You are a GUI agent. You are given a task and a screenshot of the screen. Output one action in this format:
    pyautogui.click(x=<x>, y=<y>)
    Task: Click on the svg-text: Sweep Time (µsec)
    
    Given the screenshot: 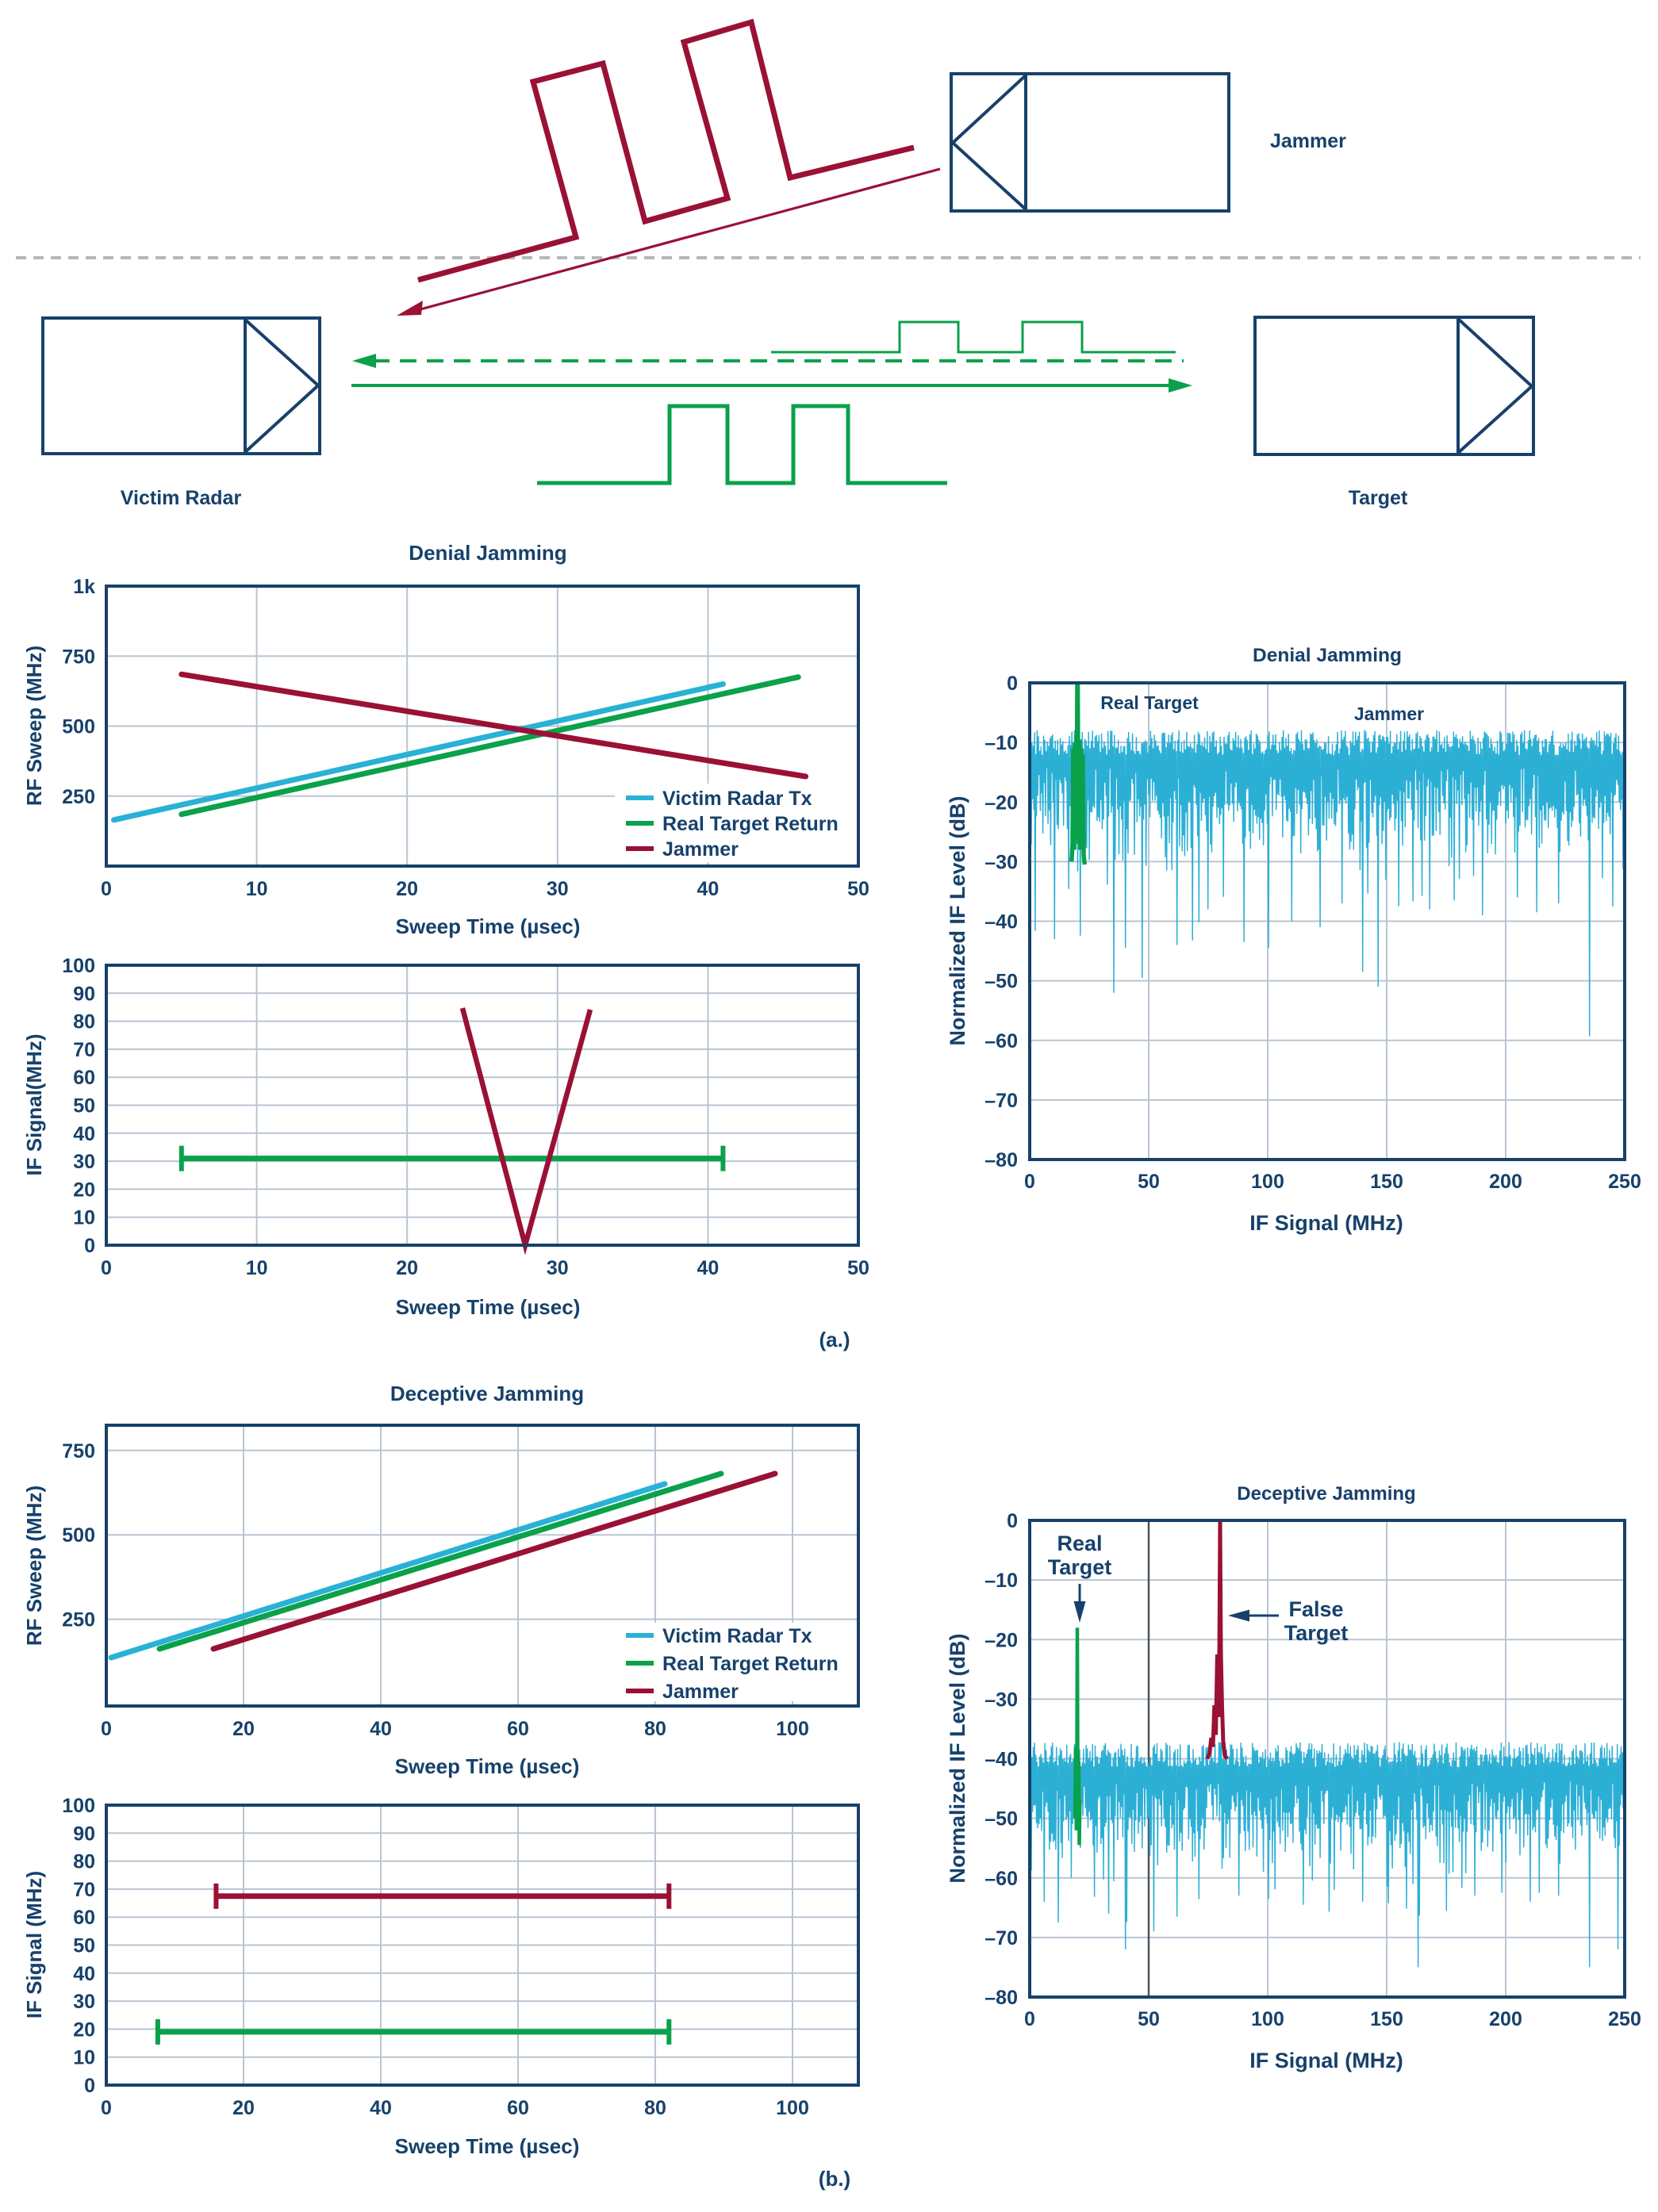 What is the action you would take?
    pyautogui.click(x=487, y=1766)
    